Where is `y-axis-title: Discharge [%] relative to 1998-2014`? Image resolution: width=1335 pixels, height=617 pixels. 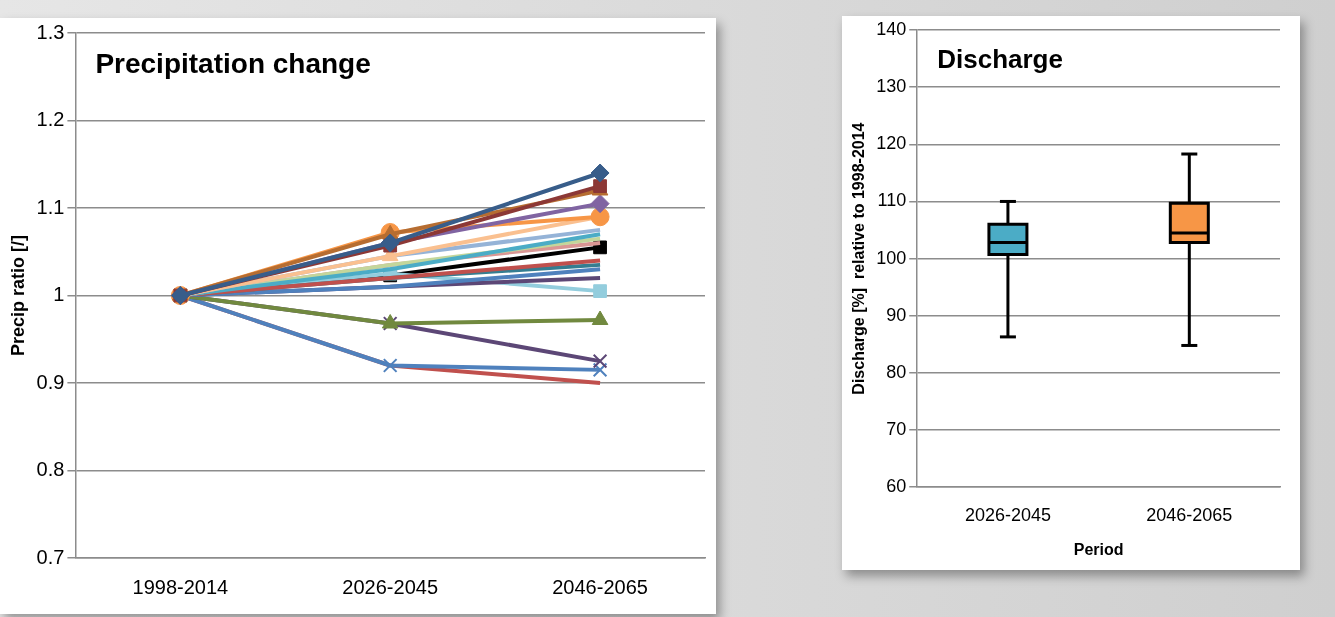
y-axis-title: Discharge [%] relative to 1998-2014 is located at coordinates (859, 258).